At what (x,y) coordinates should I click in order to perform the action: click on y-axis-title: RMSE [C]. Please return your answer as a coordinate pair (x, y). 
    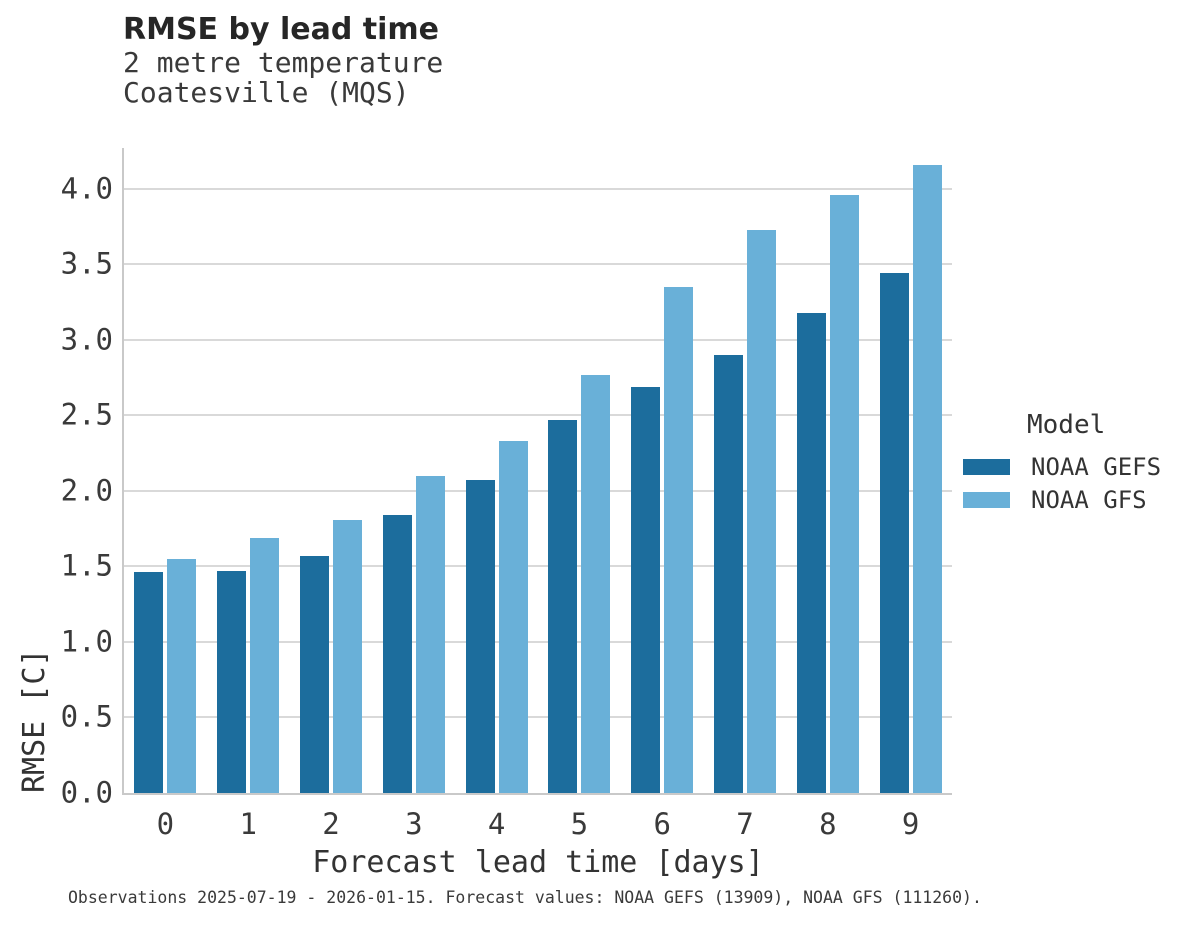
    Looking at the image, I should click on (34, 721).